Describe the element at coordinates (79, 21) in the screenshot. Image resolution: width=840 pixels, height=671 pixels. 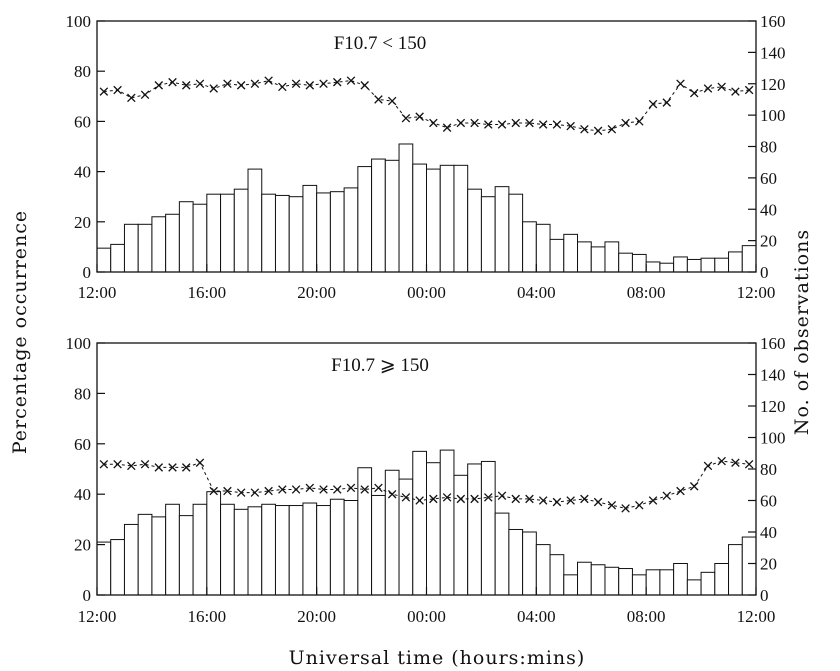
I see `y-tick-label-100: 100` at that location.